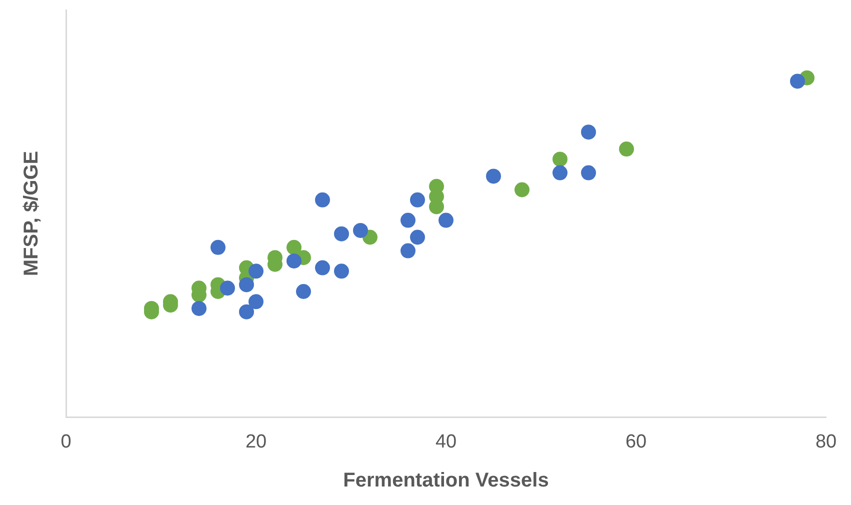 This screenshot has height=505, width=851. I want to click on y-axis-title: MFSP, $/GGE, so click(31, 213).